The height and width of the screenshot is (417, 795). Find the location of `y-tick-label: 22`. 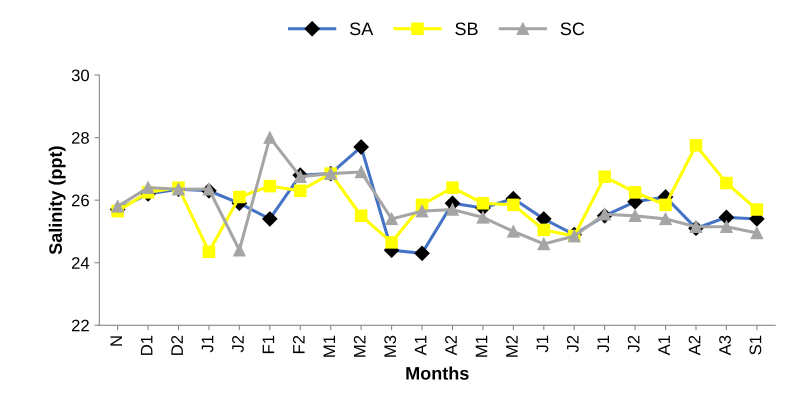

y-tick-label: 22 is located at coordinates (80, 326).